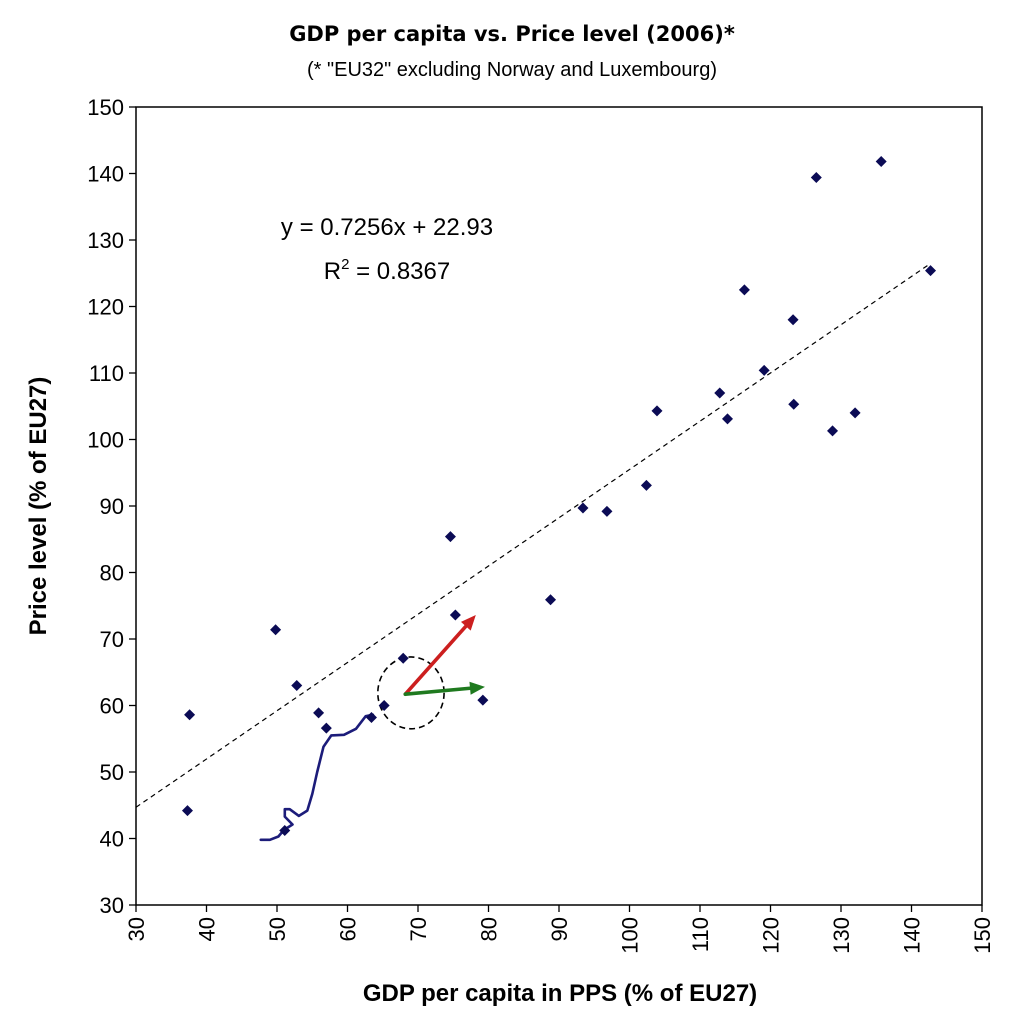  Describe the element at coordinates (112, 839) in the screenshot. I see `y-tick-label: 40` at that location.